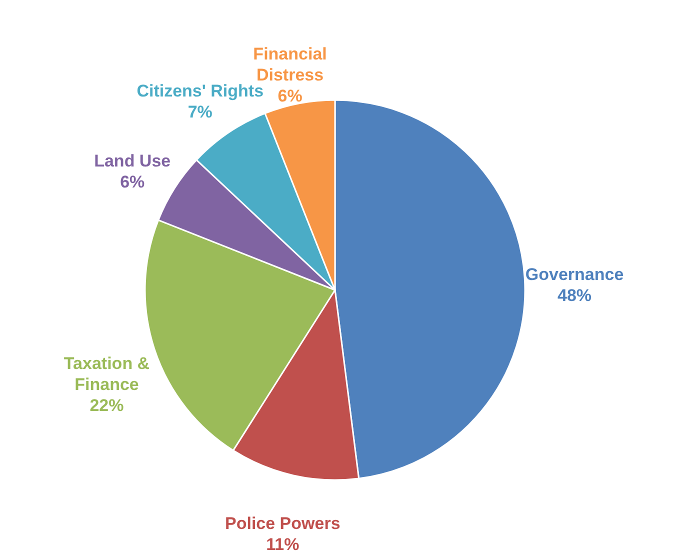 This screenshot has width=679, height=552. I want to click on slice-label: Governance, so click(574, 274).